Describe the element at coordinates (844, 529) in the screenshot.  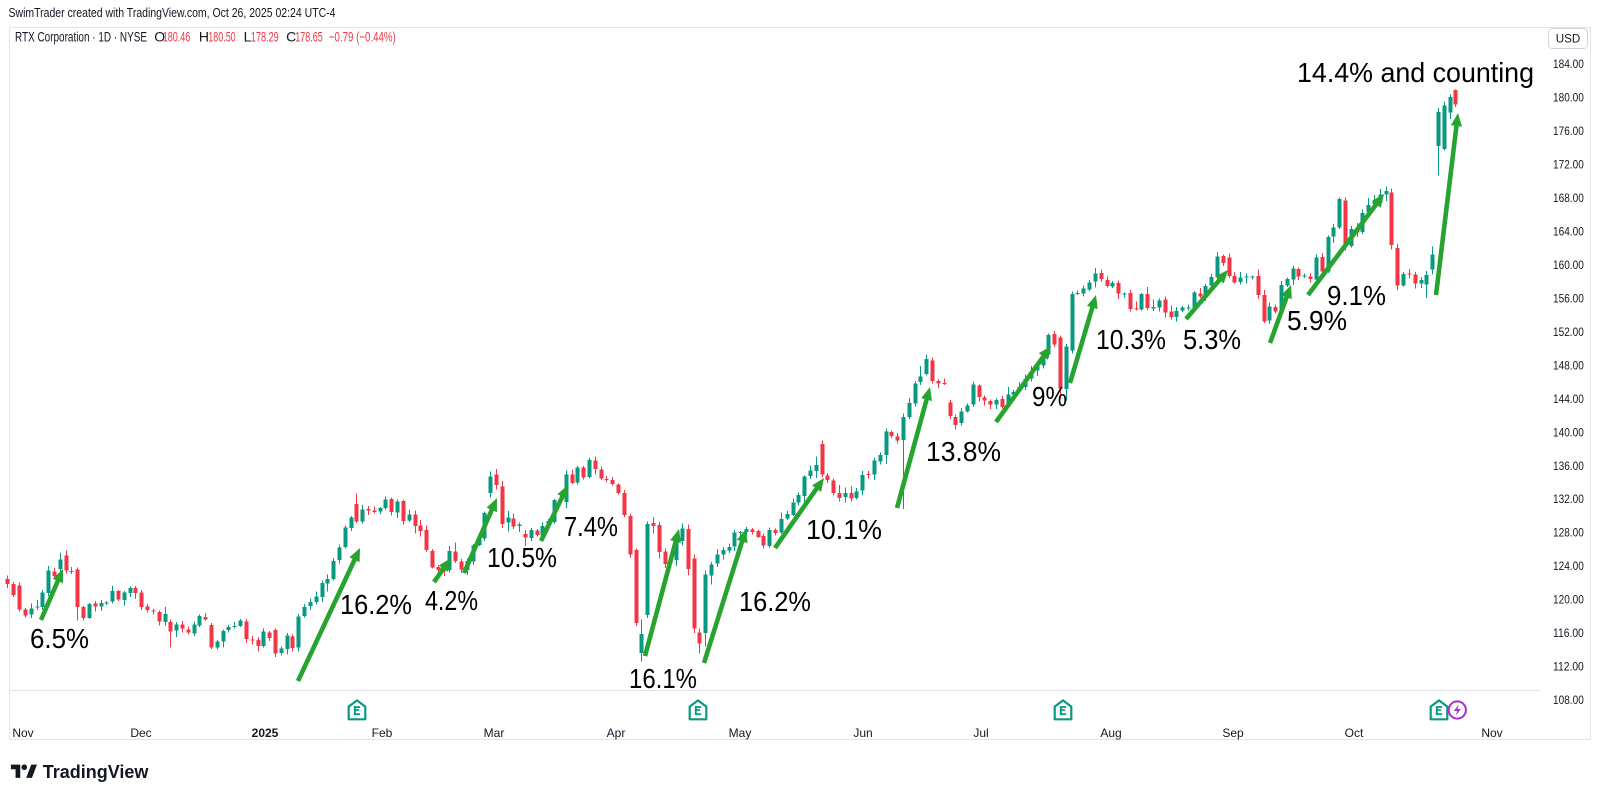
I see `svg-text: 10.1%` at that location.